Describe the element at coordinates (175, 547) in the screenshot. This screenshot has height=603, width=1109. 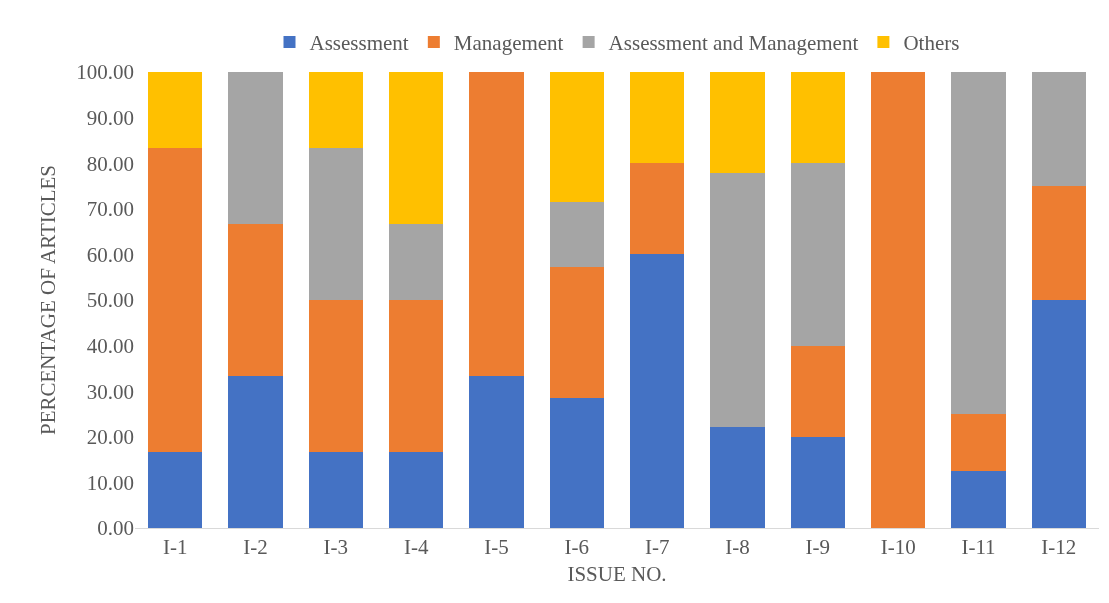
I see `x-tick-label: I-1` at that location.